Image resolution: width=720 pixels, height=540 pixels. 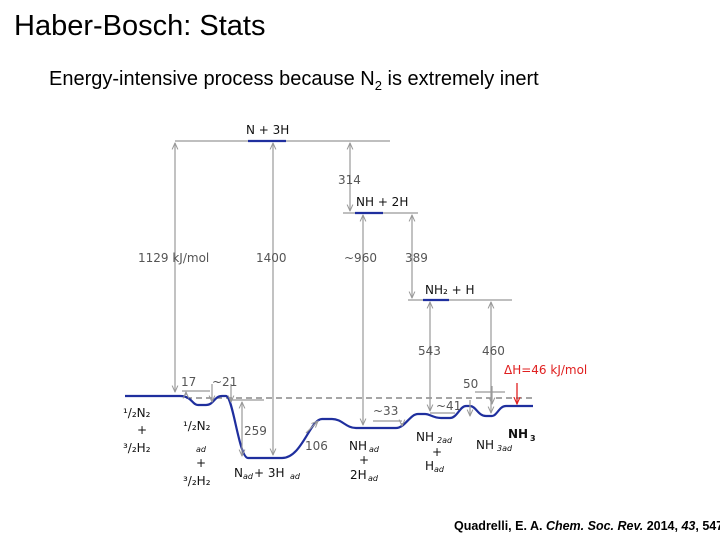 I want to click on species-ad-sub-5: ad, so click(x=373, y=478).